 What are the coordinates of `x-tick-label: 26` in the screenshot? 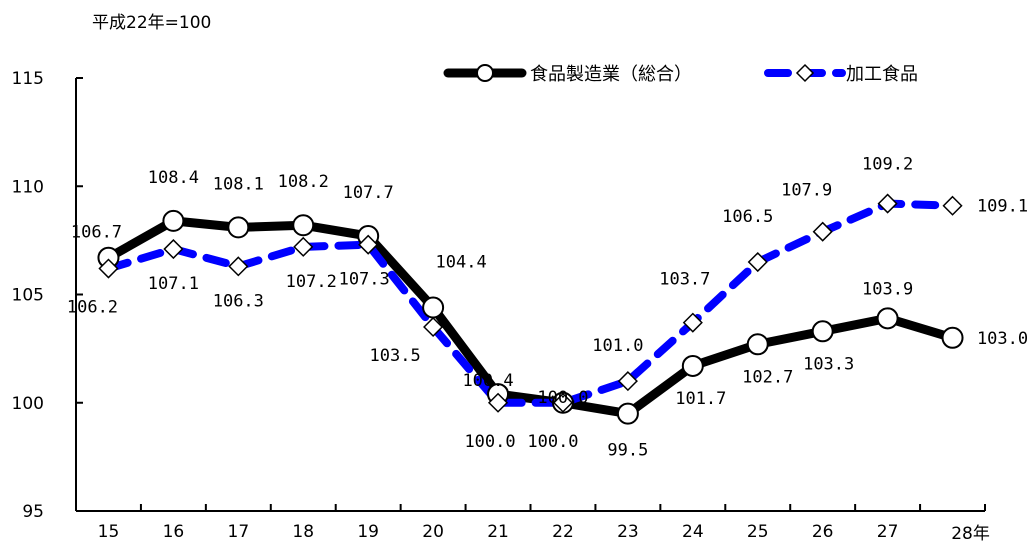 It's located at (823, 532).